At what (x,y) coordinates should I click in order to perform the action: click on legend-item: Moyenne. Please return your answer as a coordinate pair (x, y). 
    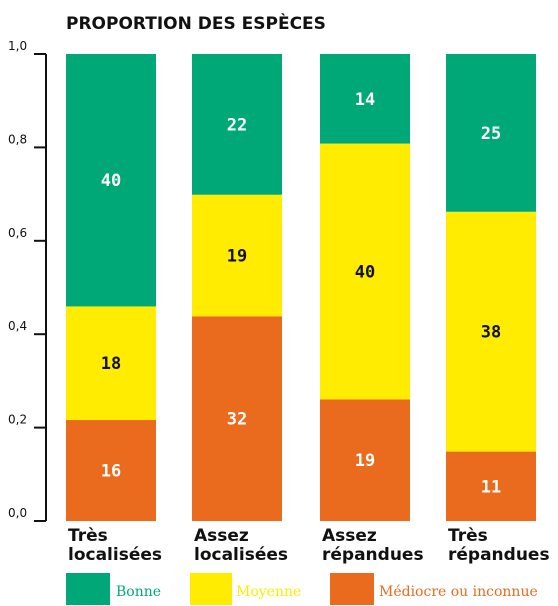
    Looking at the image, I should click on (245, 589).